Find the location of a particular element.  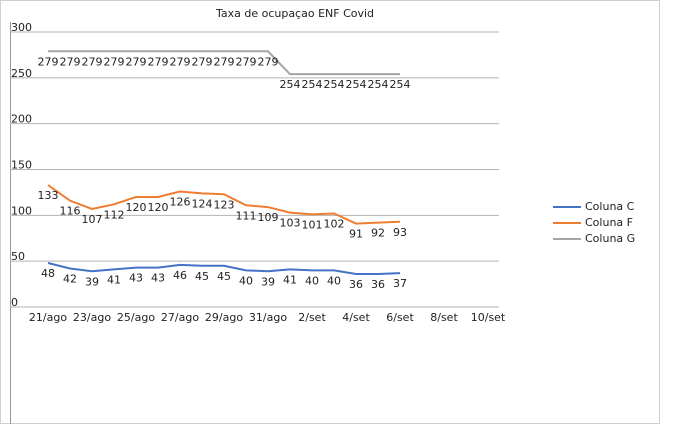

x-tick-label: 6/set is located at coordinates (400, 317).